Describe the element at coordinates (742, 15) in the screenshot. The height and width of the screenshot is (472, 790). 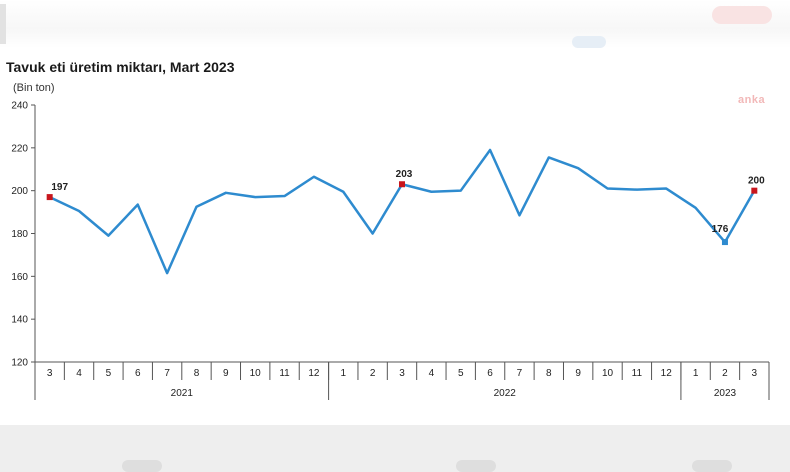
I see `top-right-artifact` at that location.